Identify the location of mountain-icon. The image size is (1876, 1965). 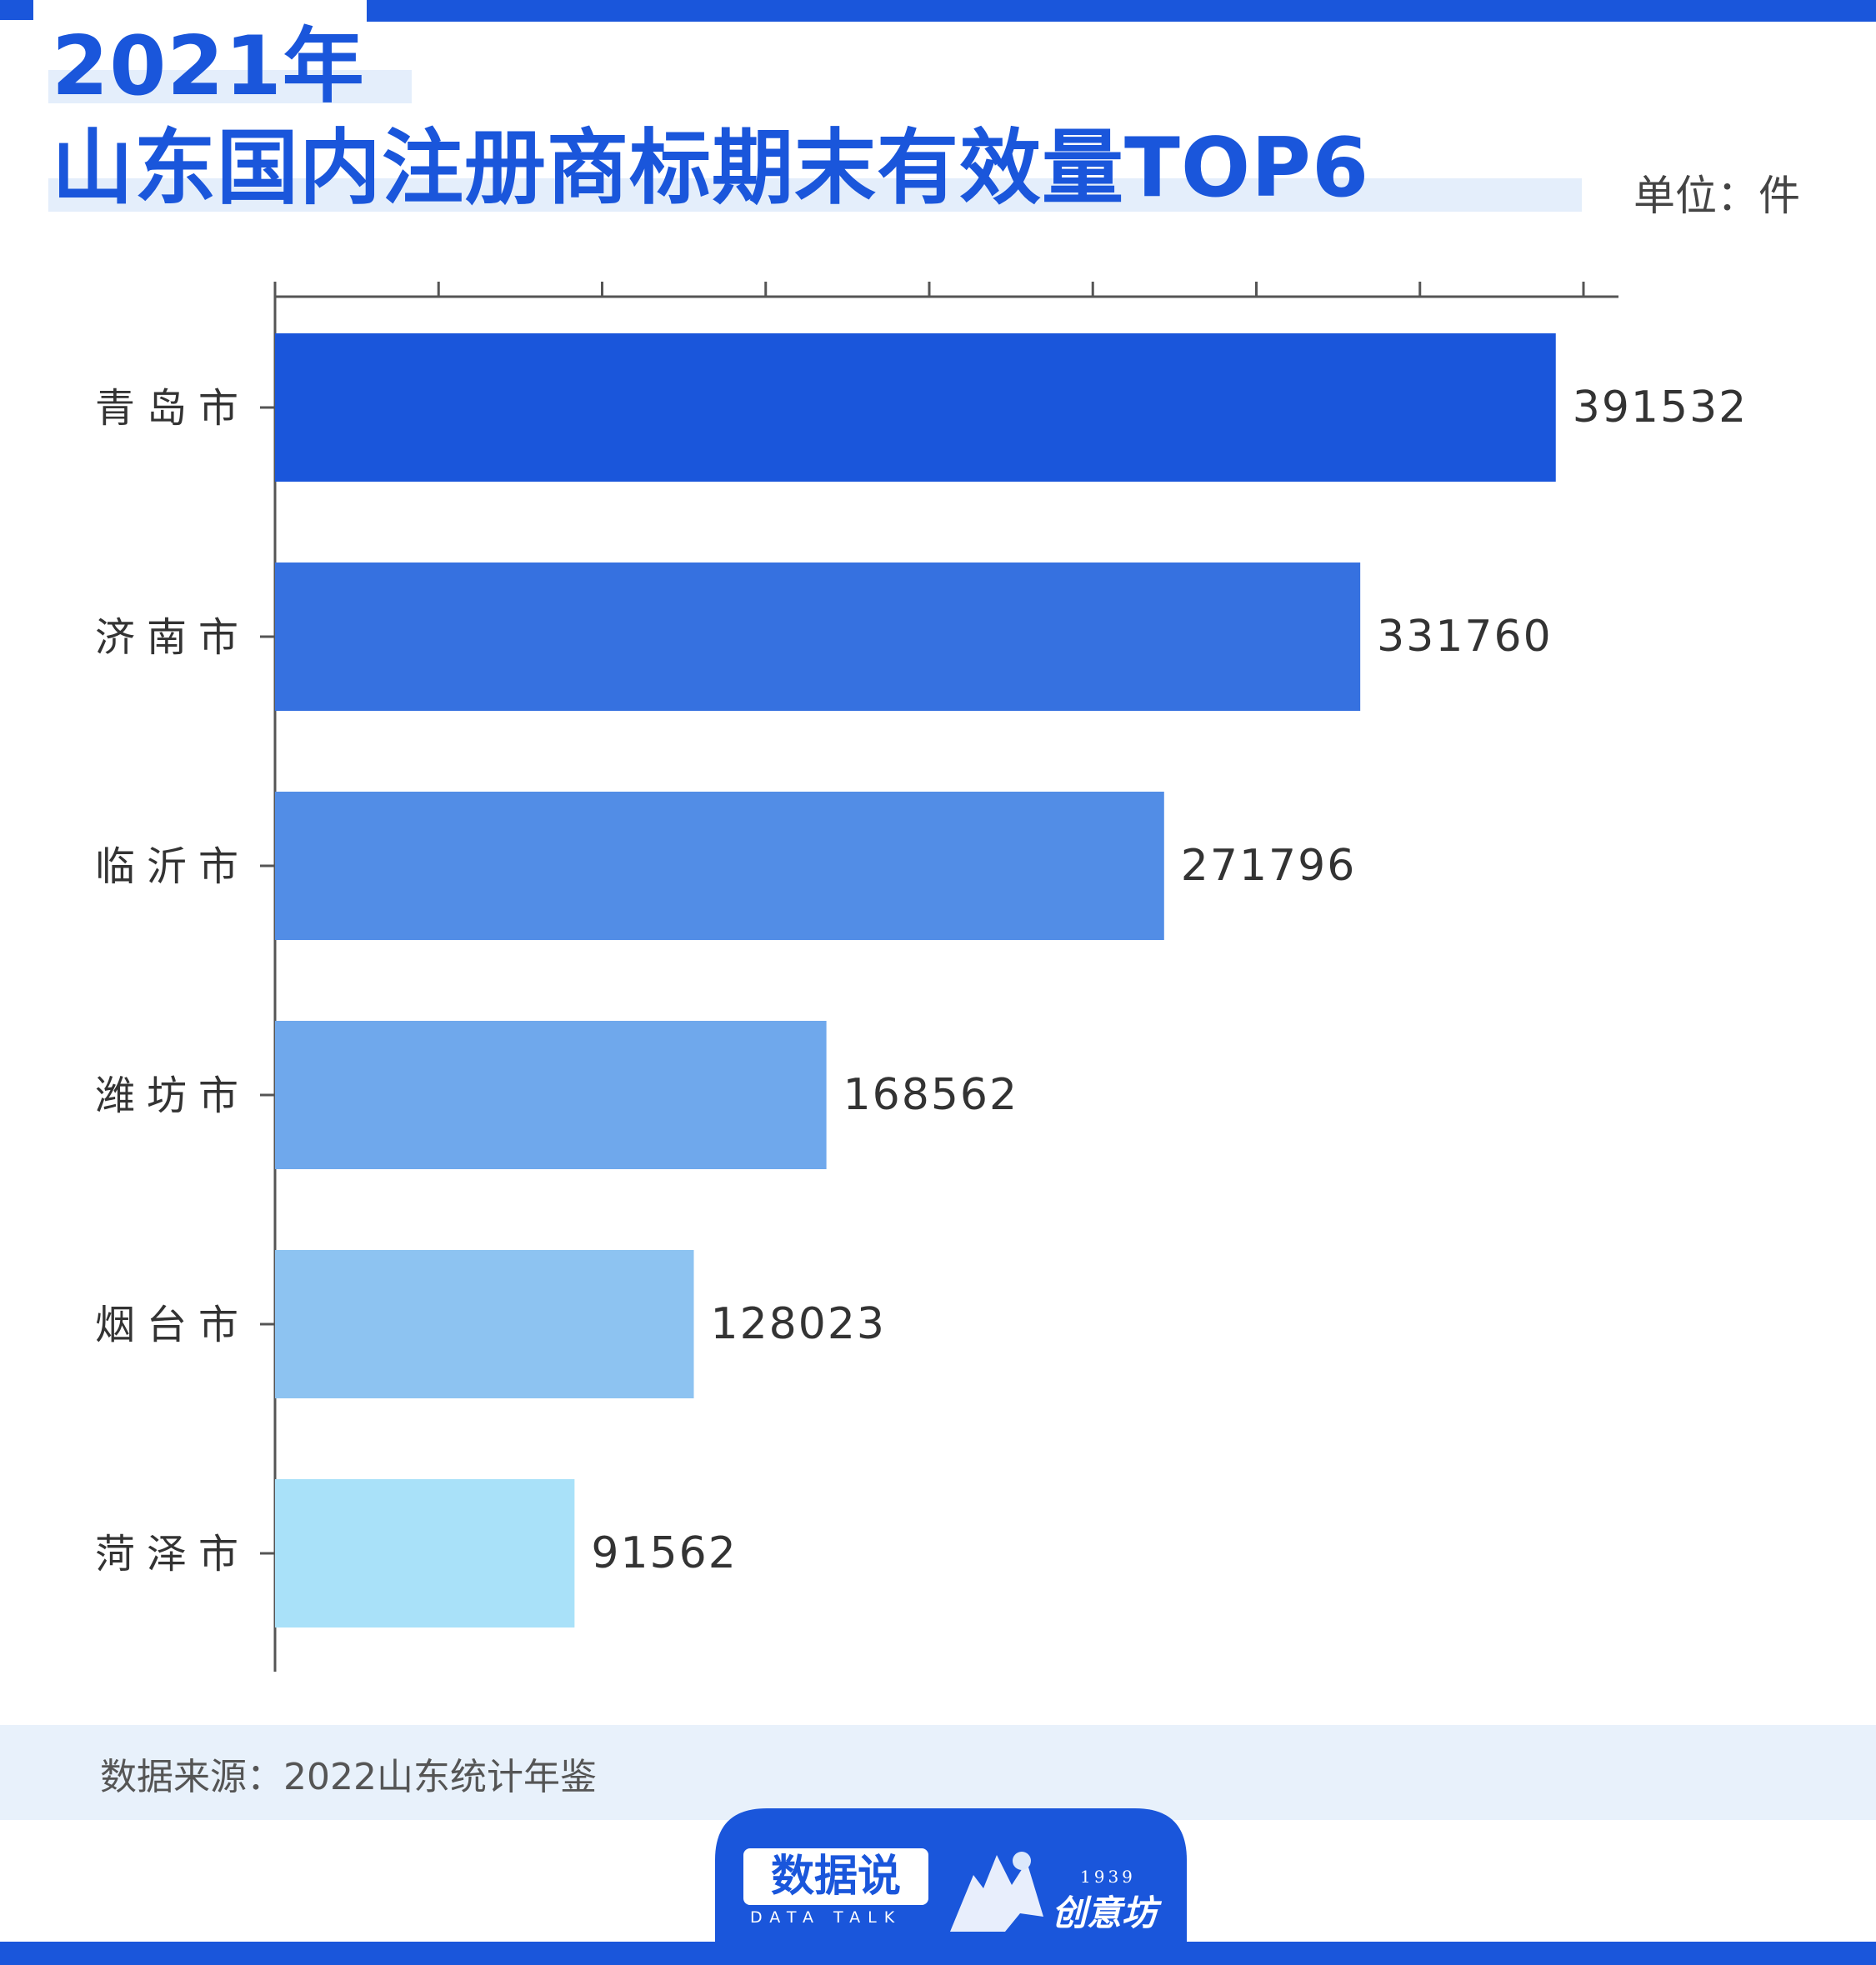
(996, 1893).